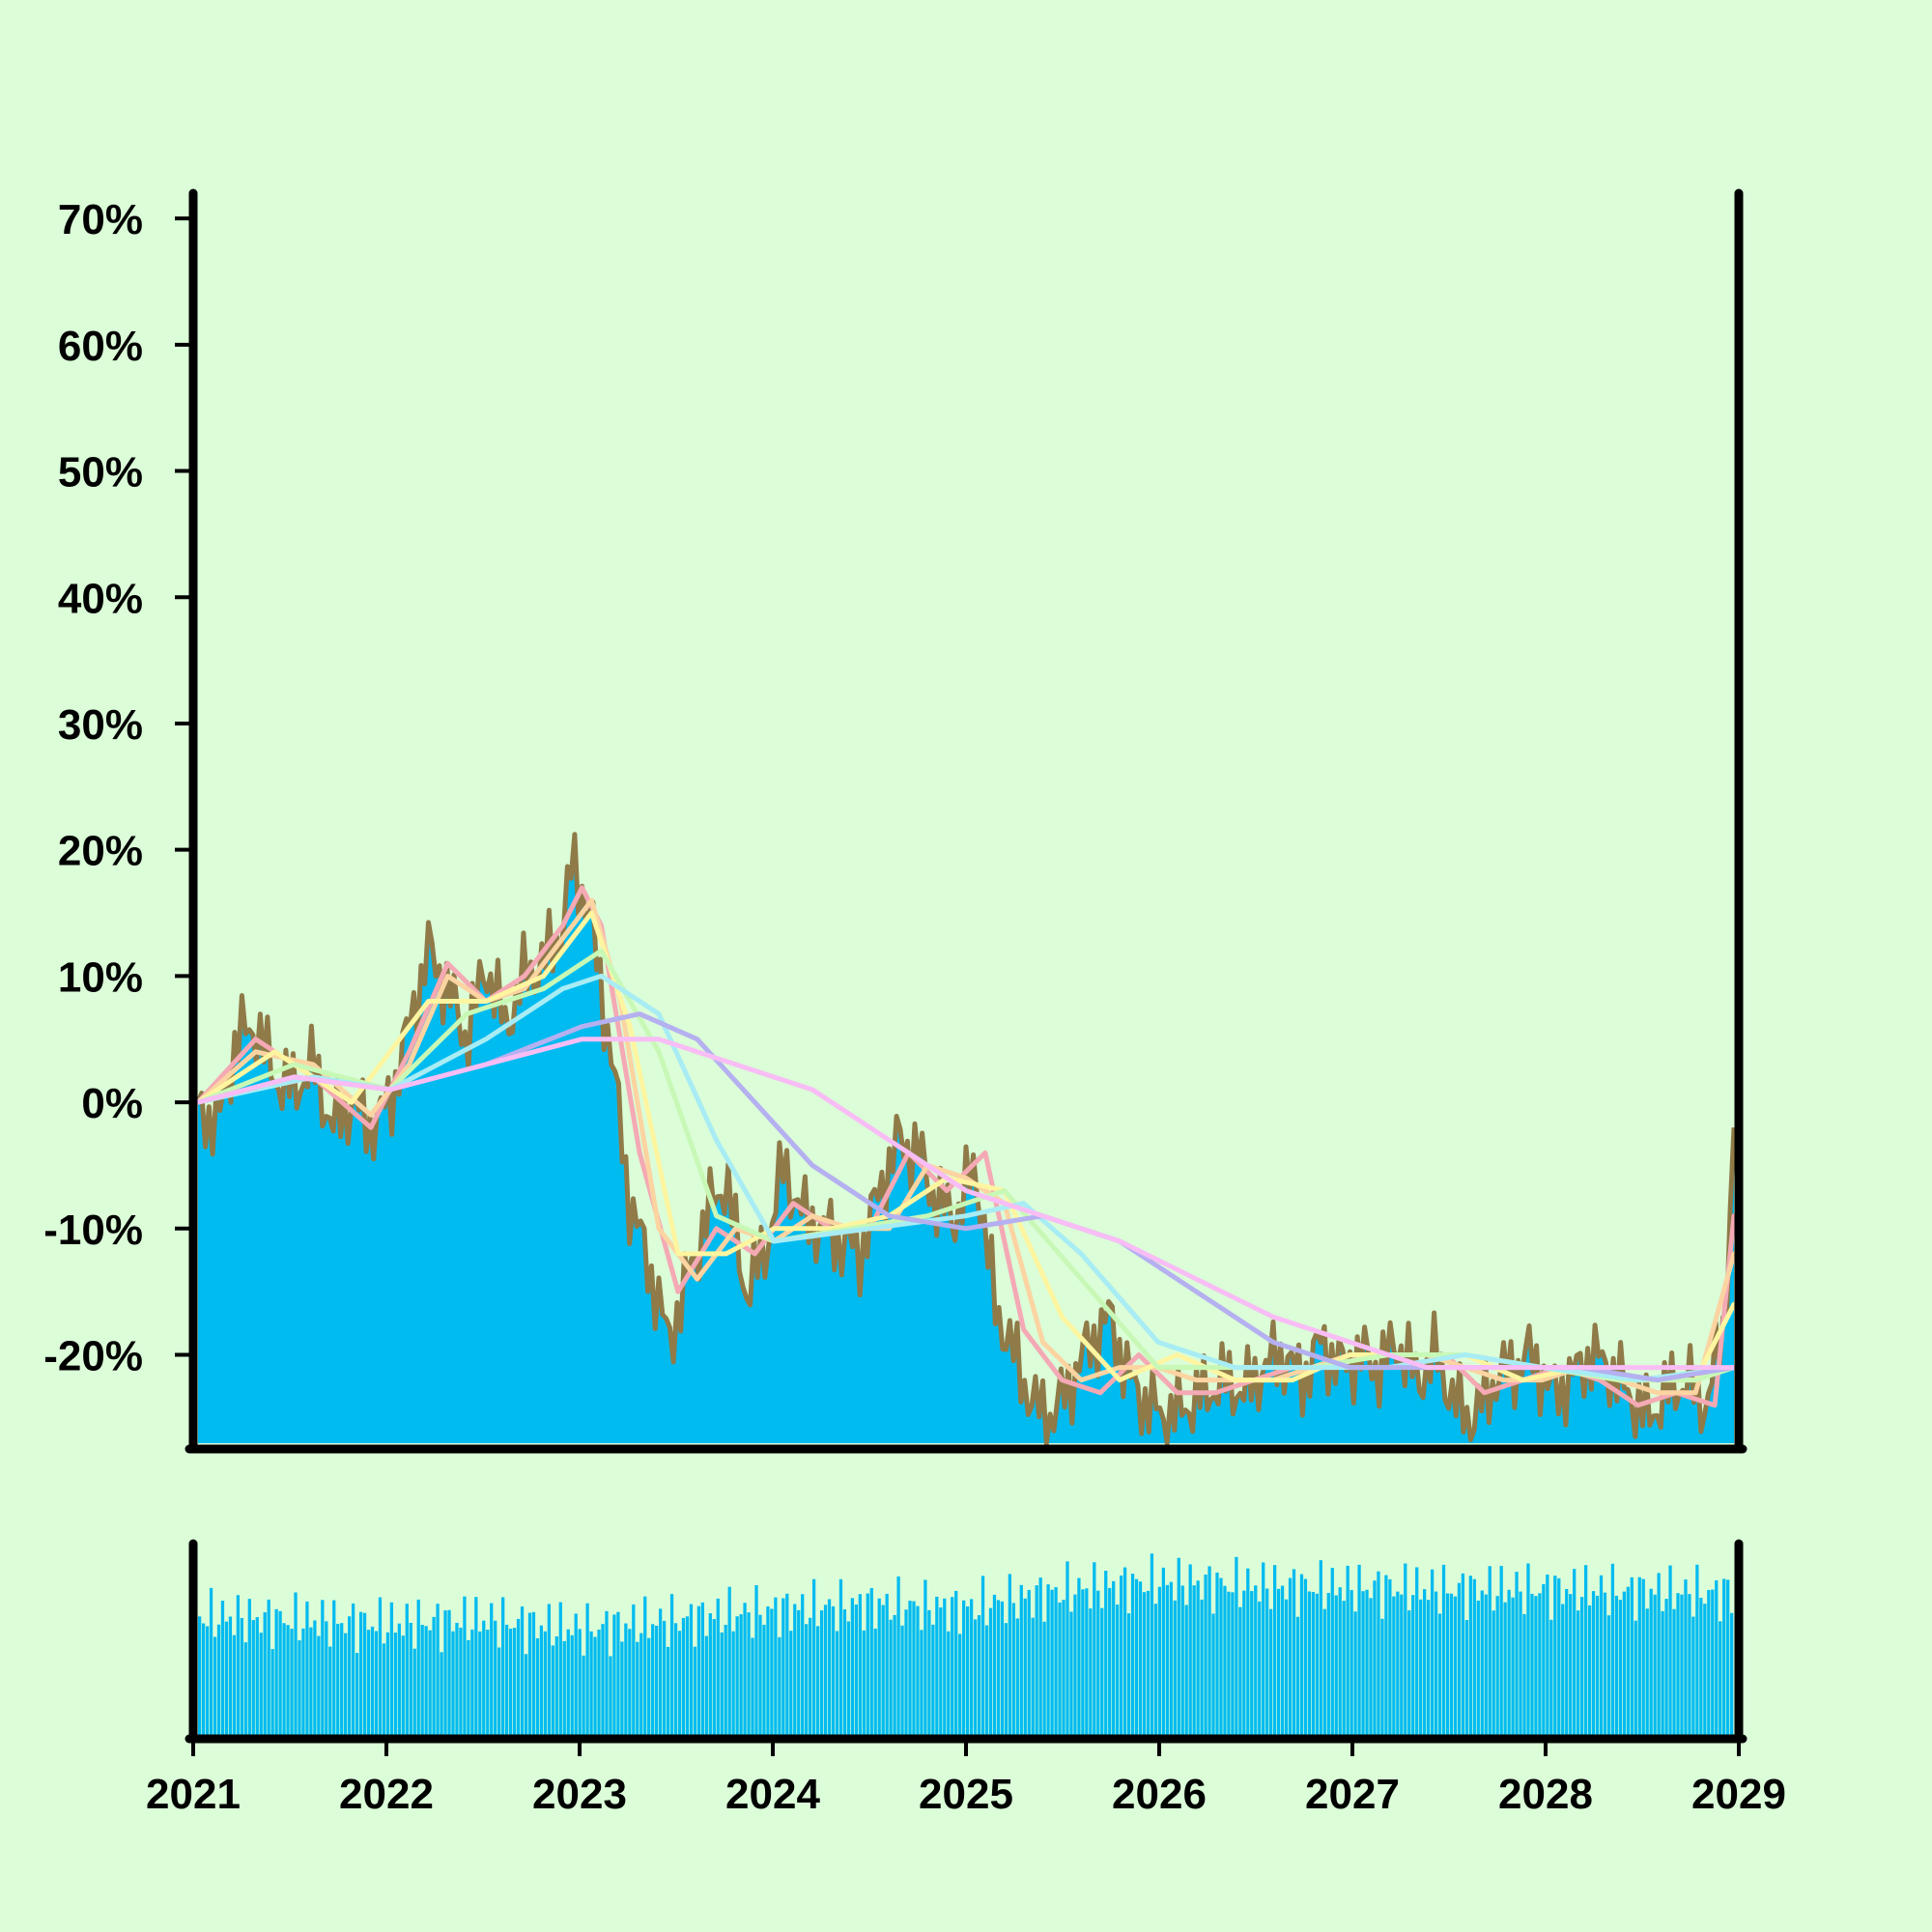  What do you see at coordinates (1545, 1794) in the screenshot?
I see `x-tick-label: 2028` at bounding box center [1545, 1794].